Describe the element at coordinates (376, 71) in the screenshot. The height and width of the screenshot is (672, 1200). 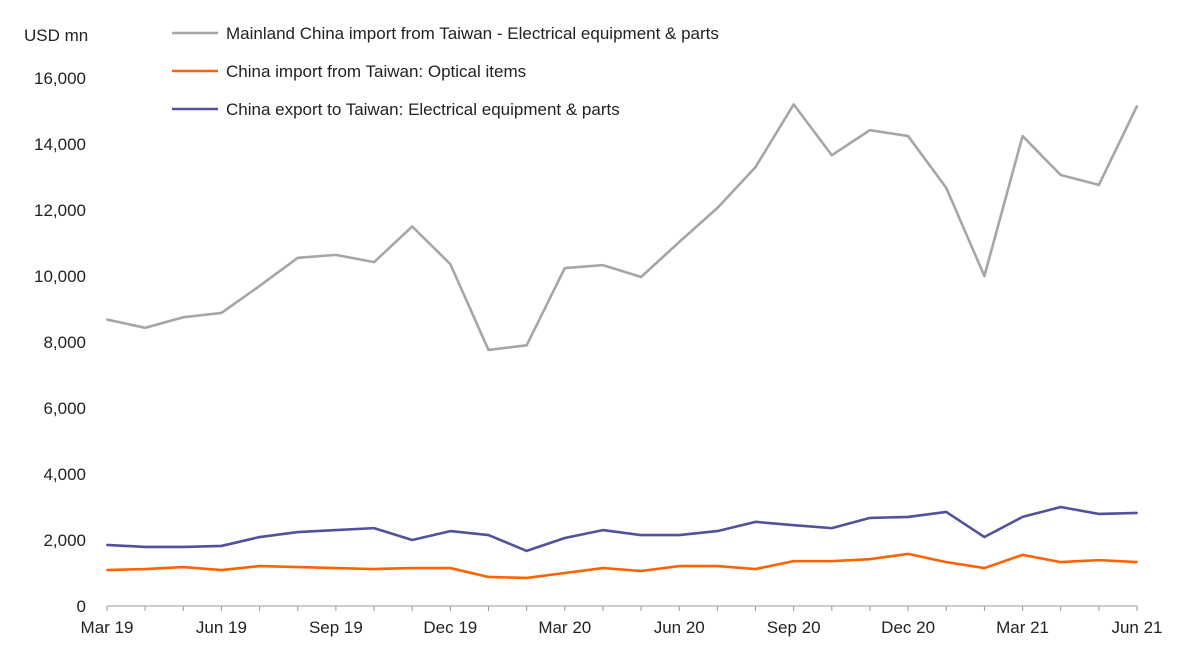
I see `legend-label: China import from Taiwan: Optical items` at that location.